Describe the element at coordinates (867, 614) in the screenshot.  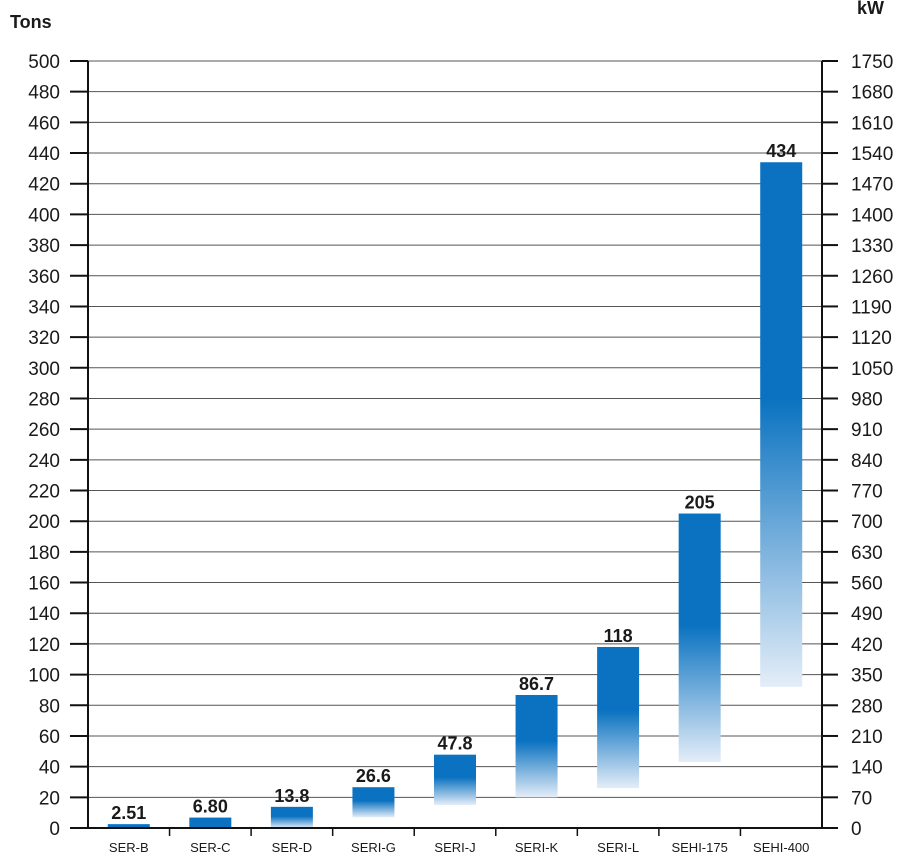
I see `right-tick-label: 490` at that location.